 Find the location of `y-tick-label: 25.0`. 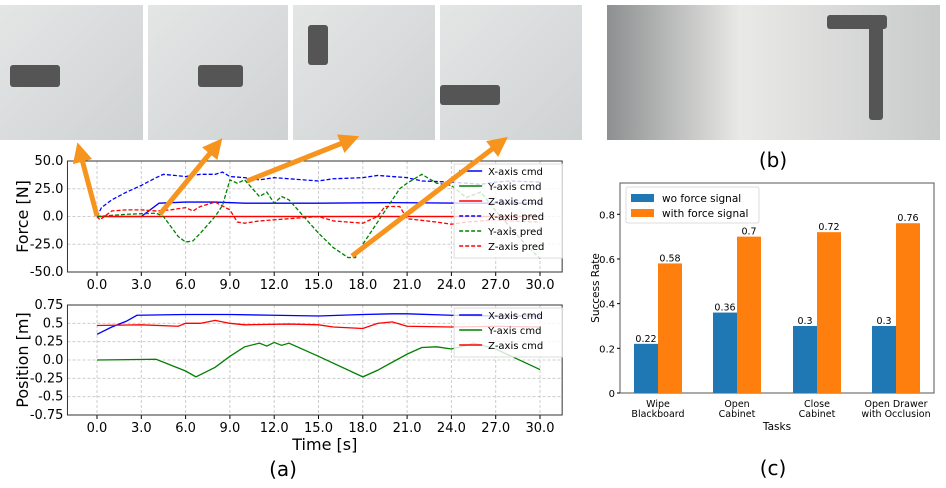

y-tick-label: 25.0 is located at coordinates (49, 189).